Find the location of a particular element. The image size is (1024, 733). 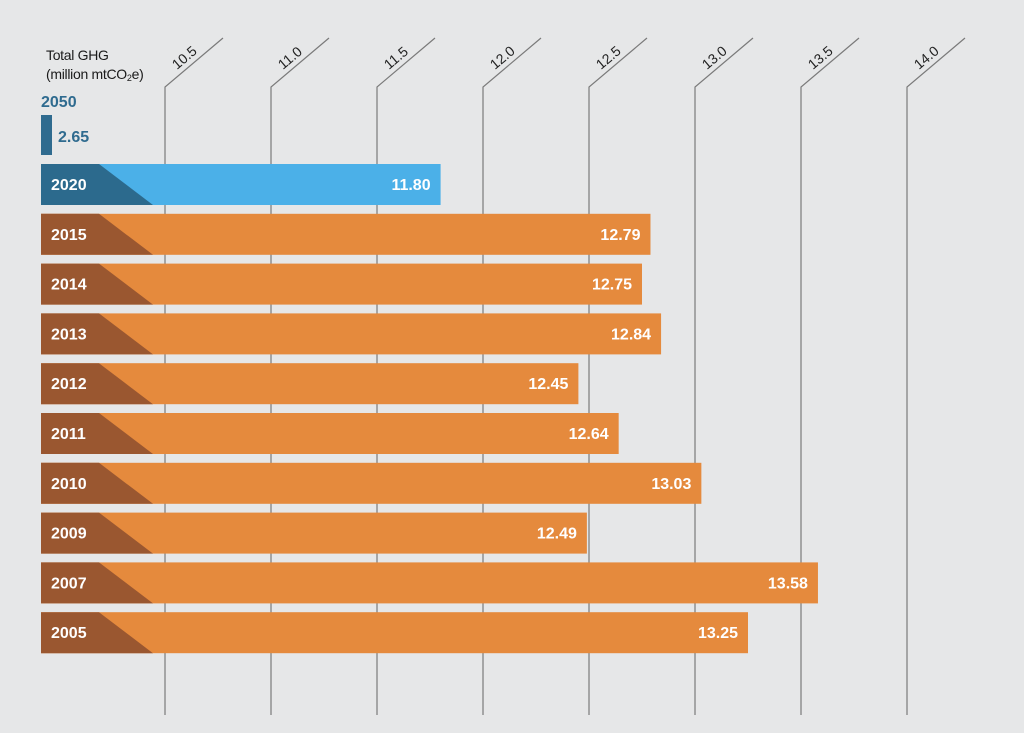

target-year-label: 2050 is located at coordinates (59, 102).